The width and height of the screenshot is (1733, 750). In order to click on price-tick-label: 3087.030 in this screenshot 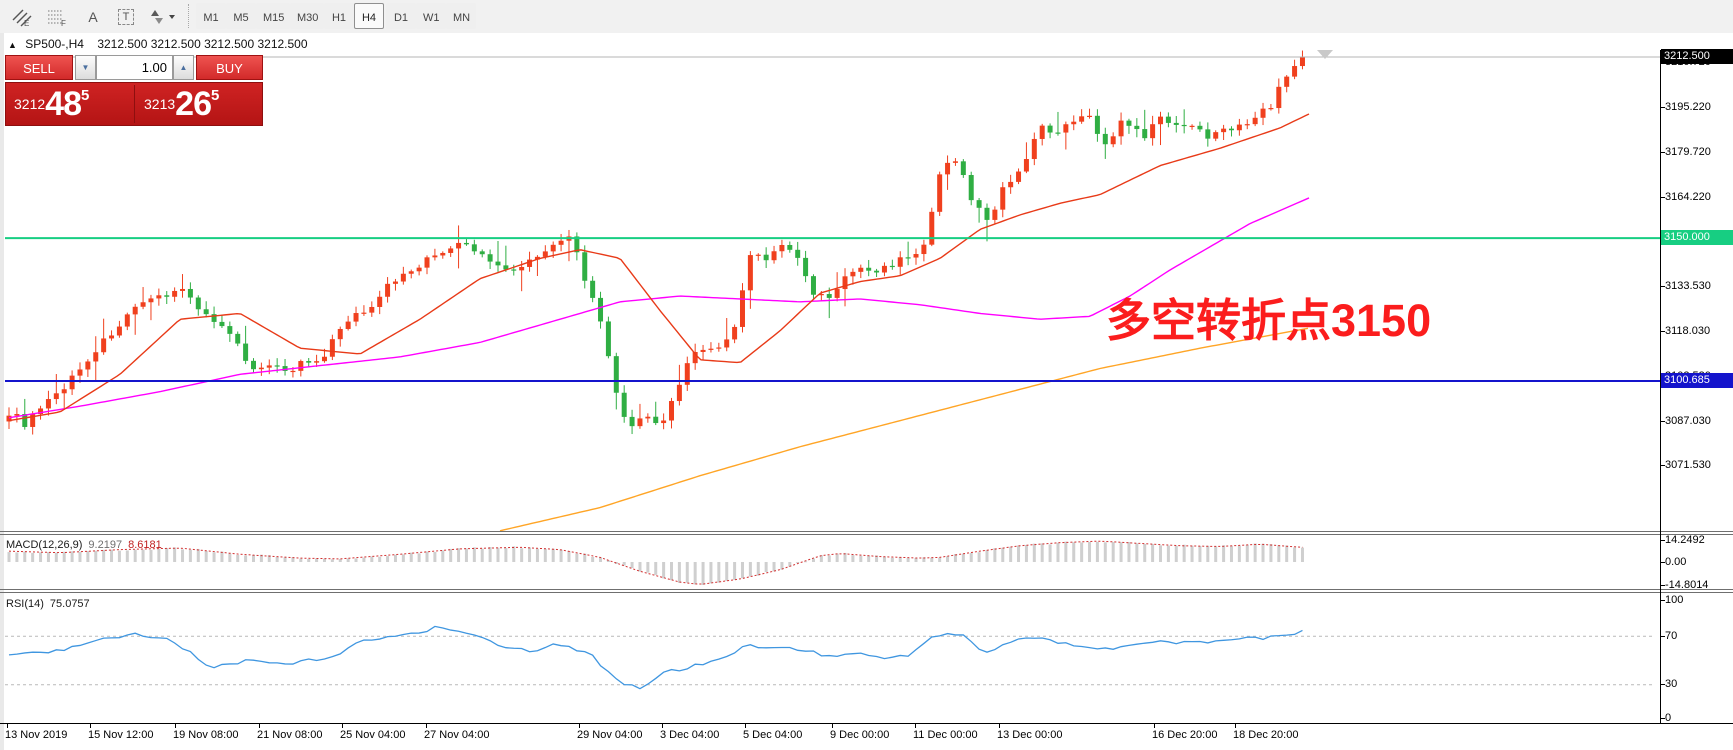, I will do `click(1688, 420)`.